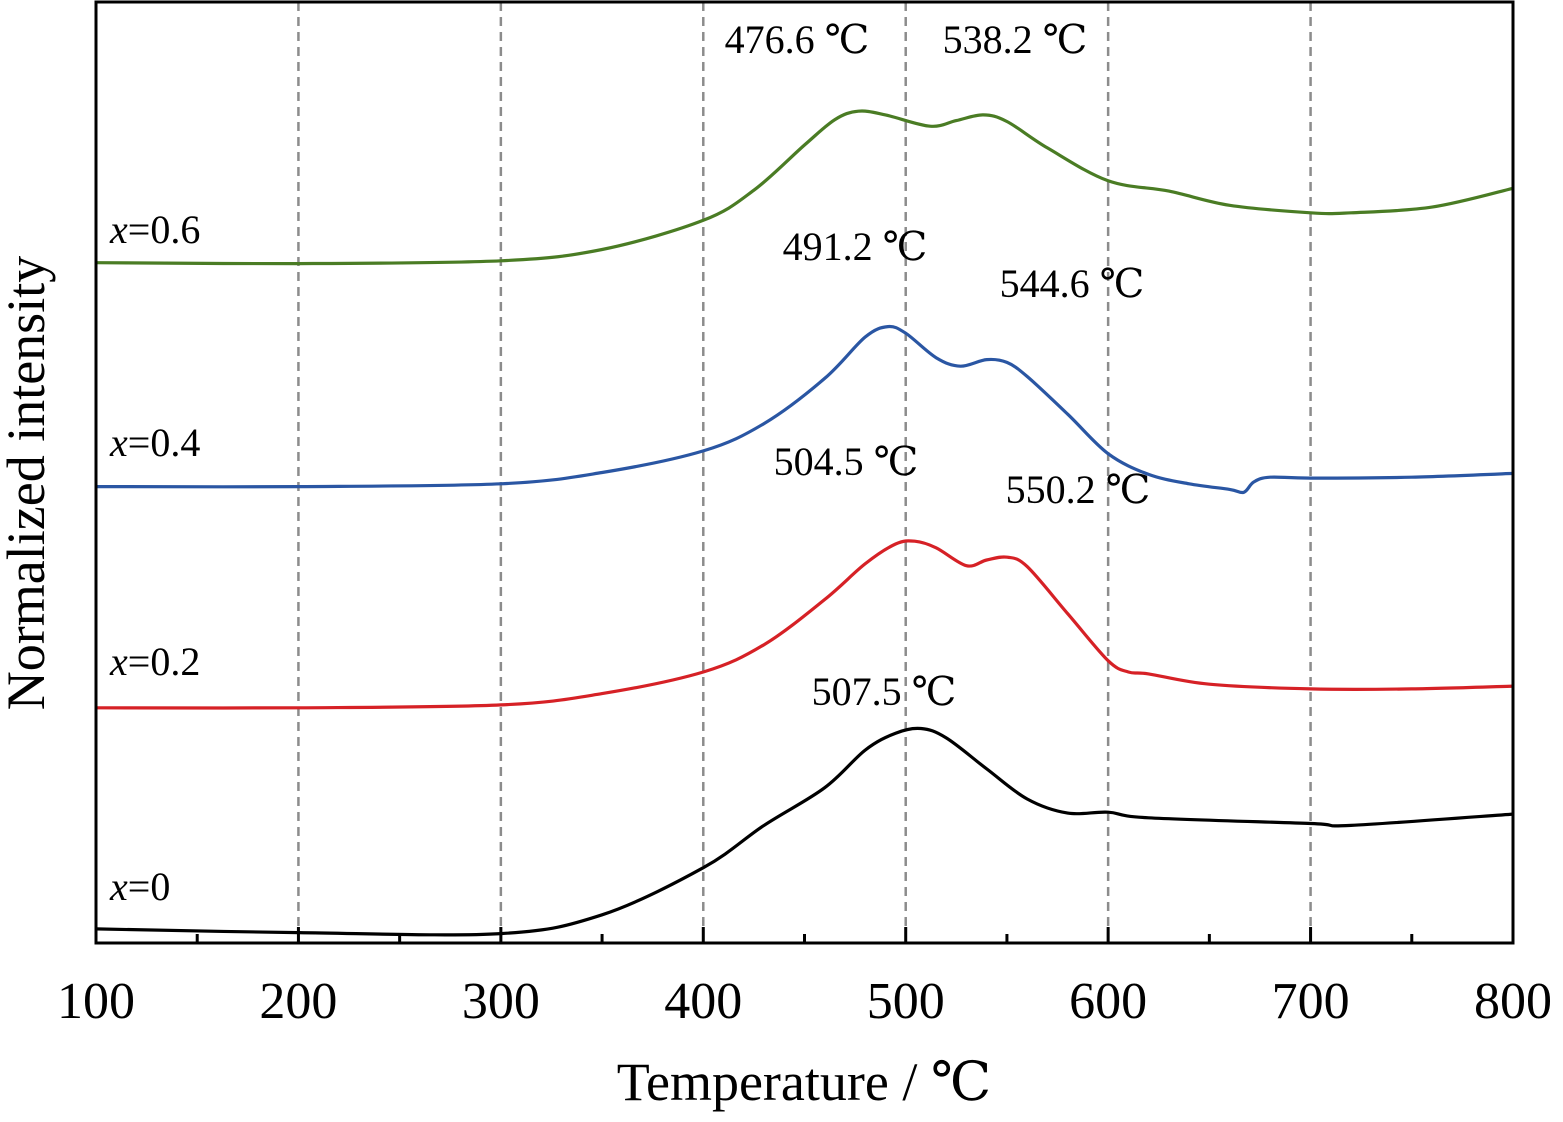 This screenshot has width=1563, height=1122. I want to click on series-label-3: x=0.6, so click(154, 229).